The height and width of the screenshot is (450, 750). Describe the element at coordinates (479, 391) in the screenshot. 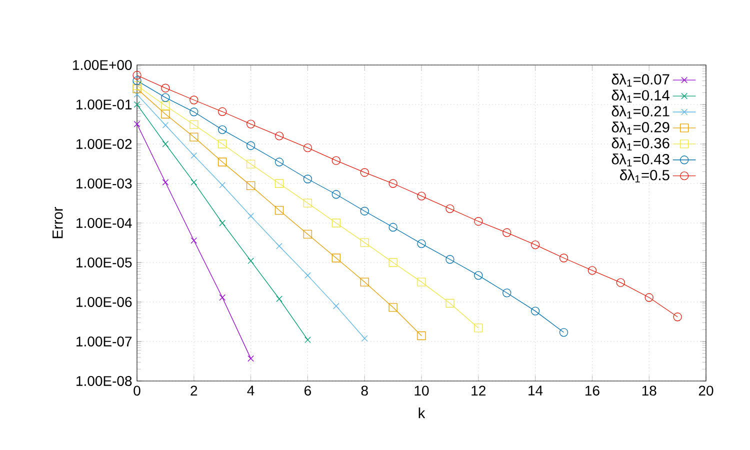

I see `x-tick-label: 12` at that location.